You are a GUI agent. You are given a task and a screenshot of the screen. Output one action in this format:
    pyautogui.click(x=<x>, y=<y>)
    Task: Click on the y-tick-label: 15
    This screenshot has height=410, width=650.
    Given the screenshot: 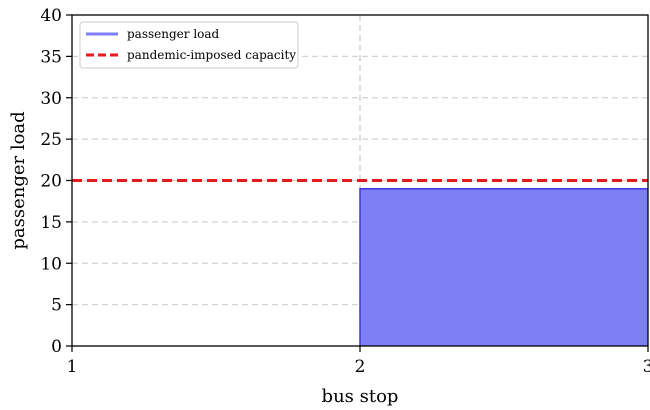 What is the action you would take?
    pyautogui.click(x=51, y=223)
    